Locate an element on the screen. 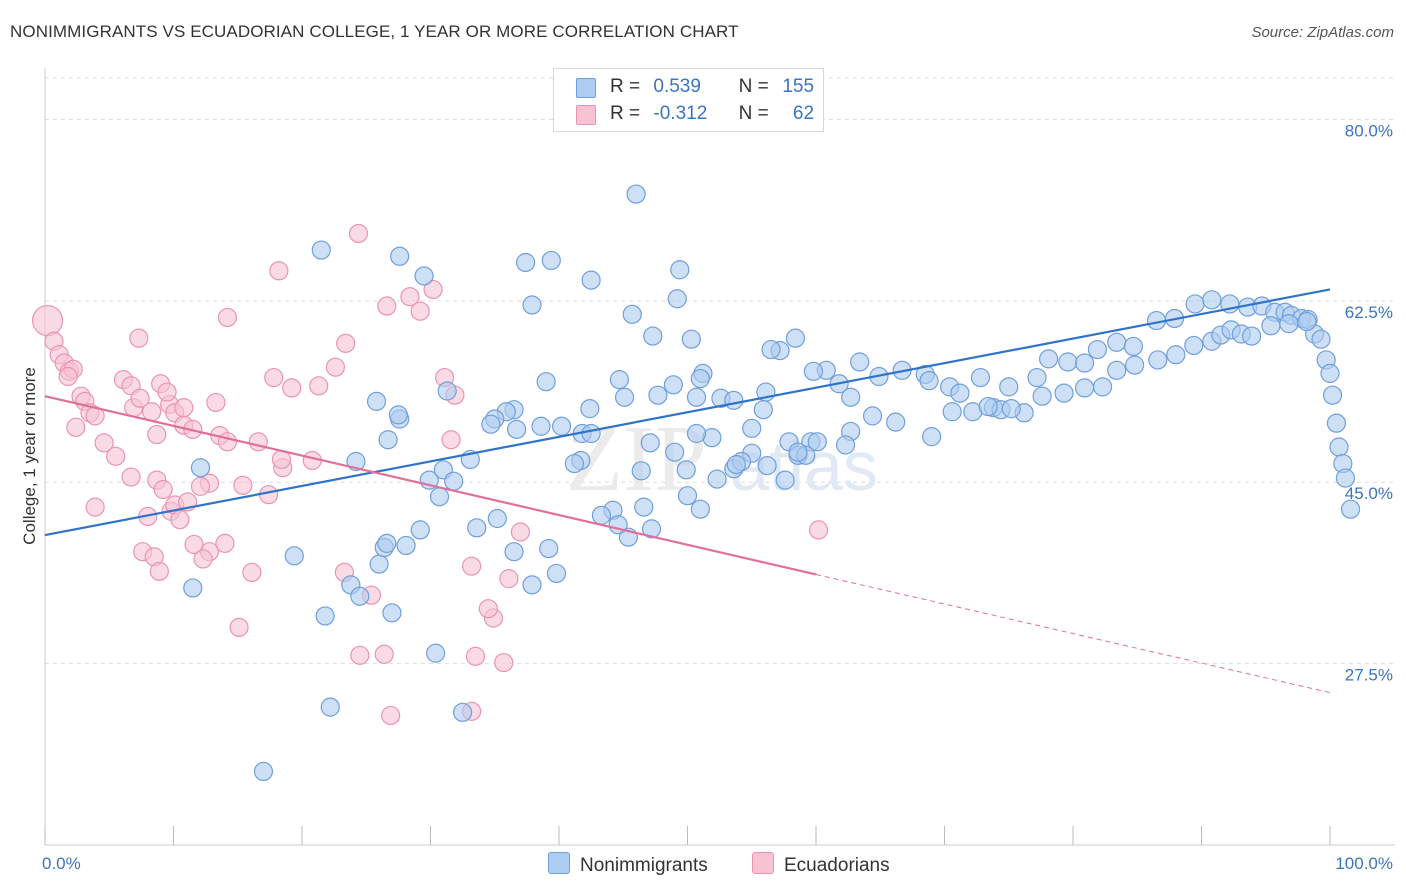  x-tick-label-max: 100.0% is located at coordinates (1364, 863).